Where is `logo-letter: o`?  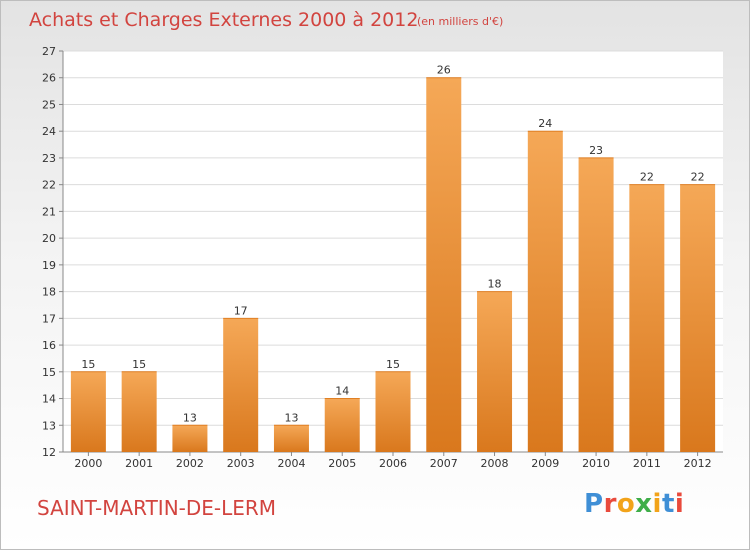
logo-letter: o is located at coordinates (626, 504).